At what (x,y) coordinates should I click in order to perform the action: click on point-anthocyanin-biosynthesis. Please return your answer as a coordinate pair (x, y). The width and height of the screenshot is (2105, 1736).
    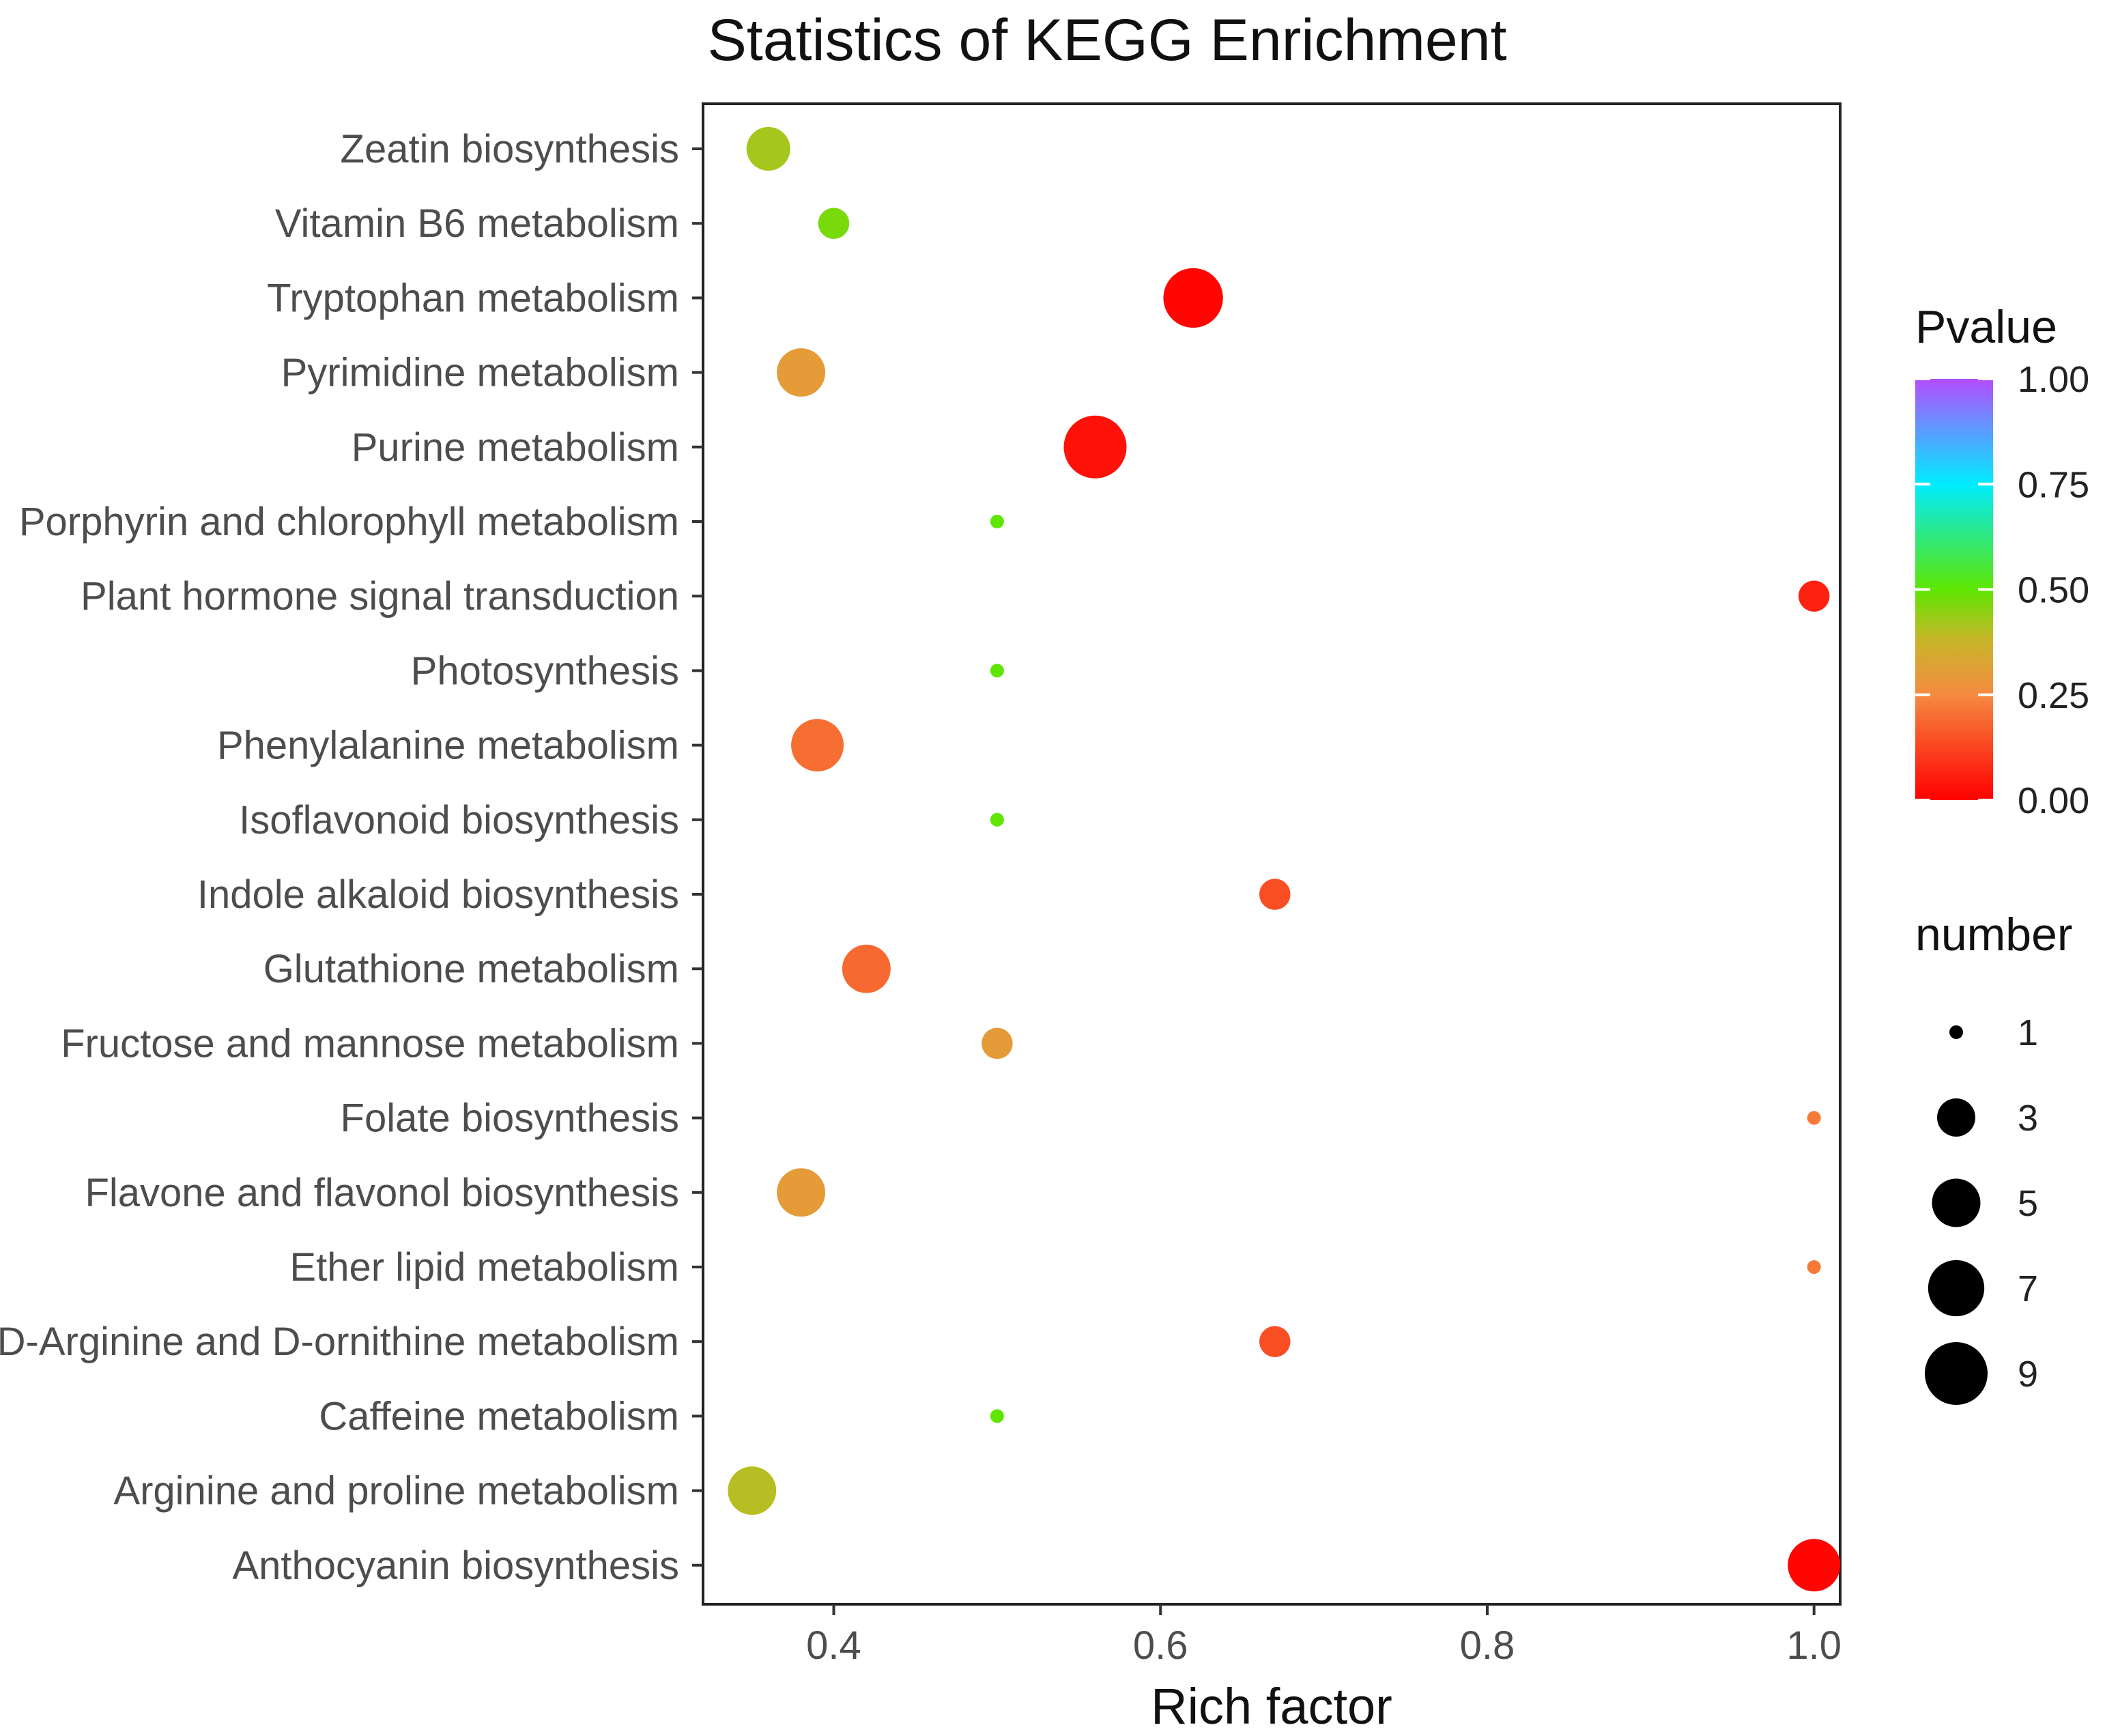
    Looking at the image, I should click on (1815, 1565).